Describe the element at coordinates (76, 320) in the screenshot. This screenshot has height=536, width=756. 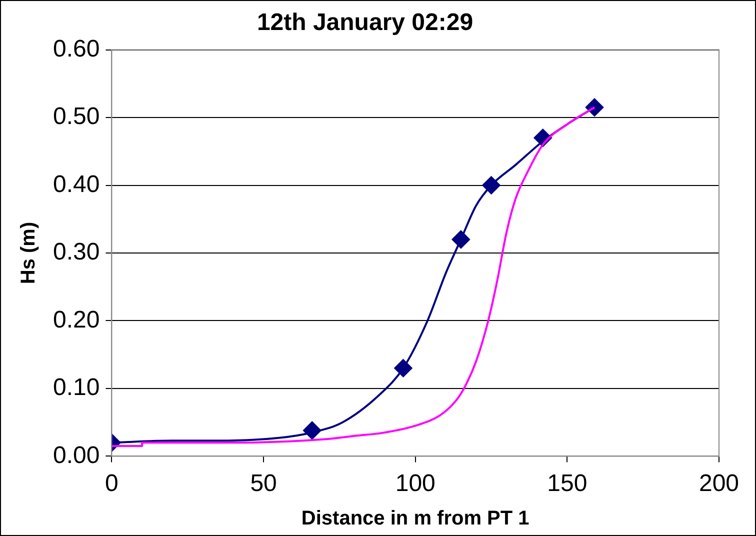
I see `y-tick-label: 0.20` at that location.